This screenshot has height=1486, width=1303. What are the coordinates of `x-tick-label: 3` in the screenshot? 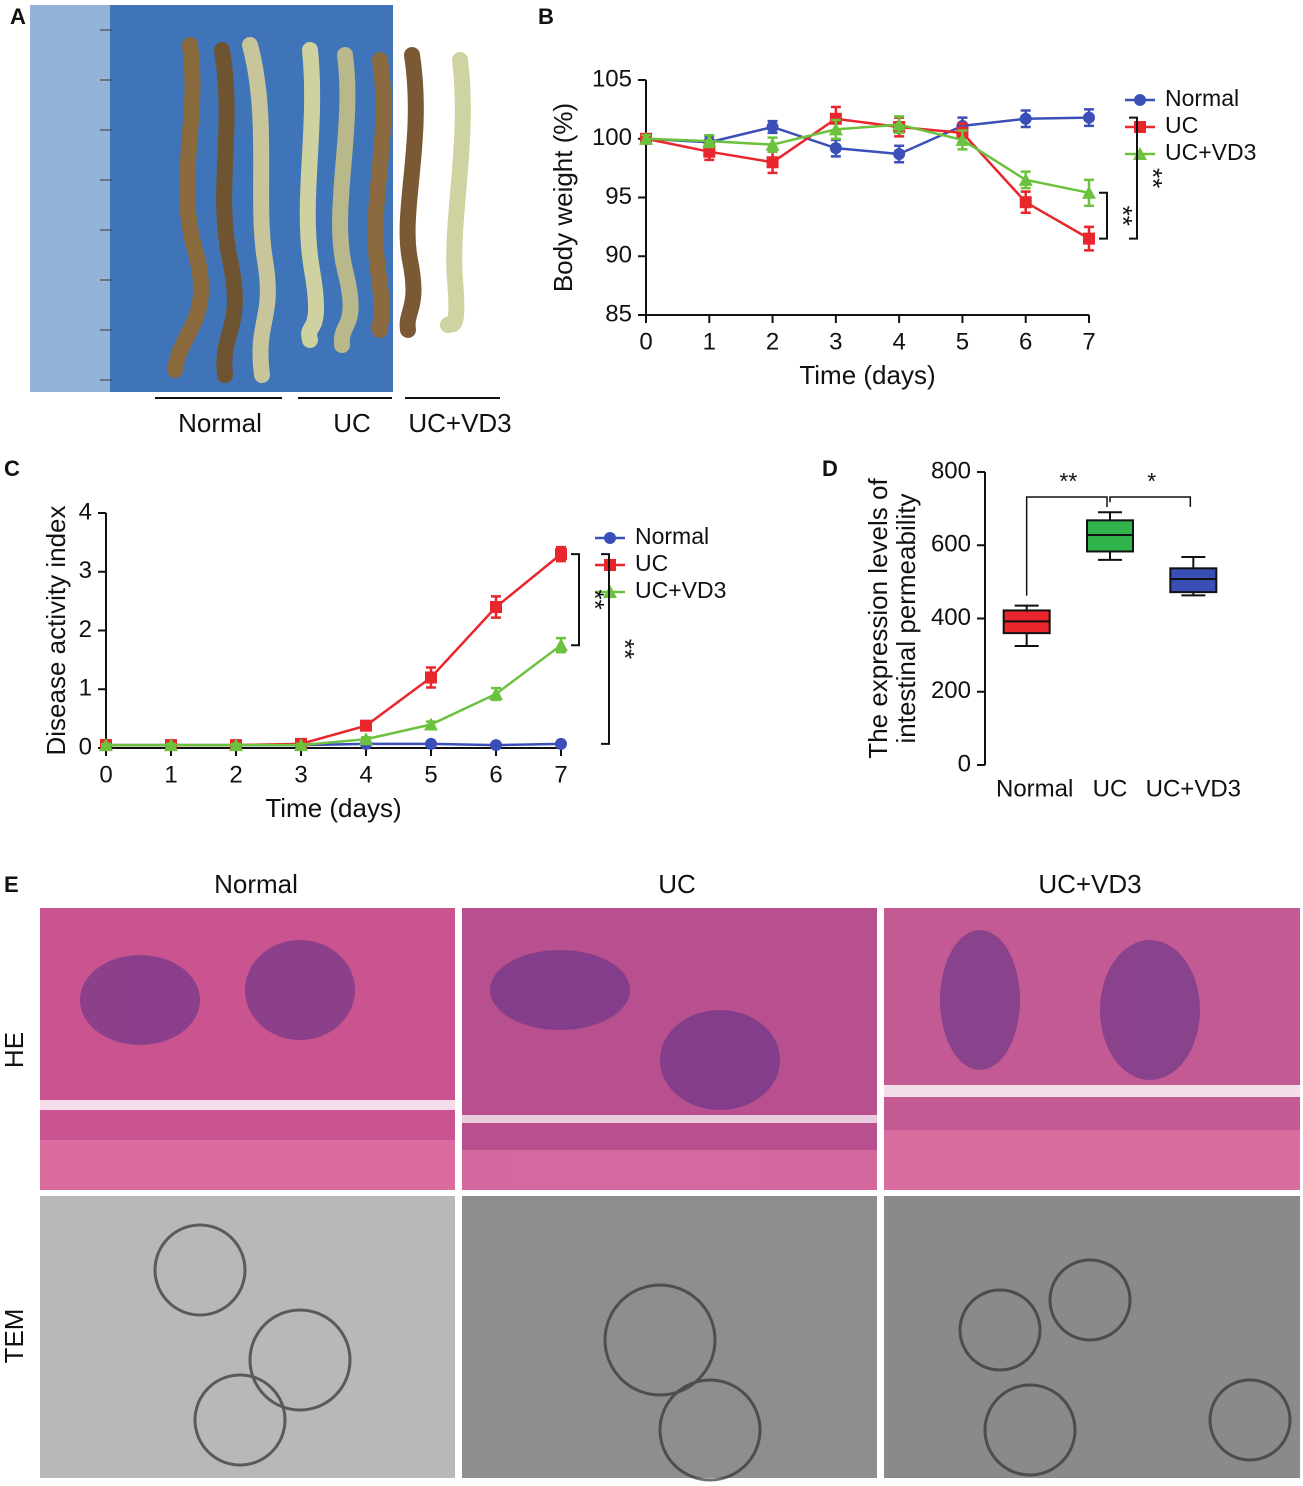 It's located at (300, 774).